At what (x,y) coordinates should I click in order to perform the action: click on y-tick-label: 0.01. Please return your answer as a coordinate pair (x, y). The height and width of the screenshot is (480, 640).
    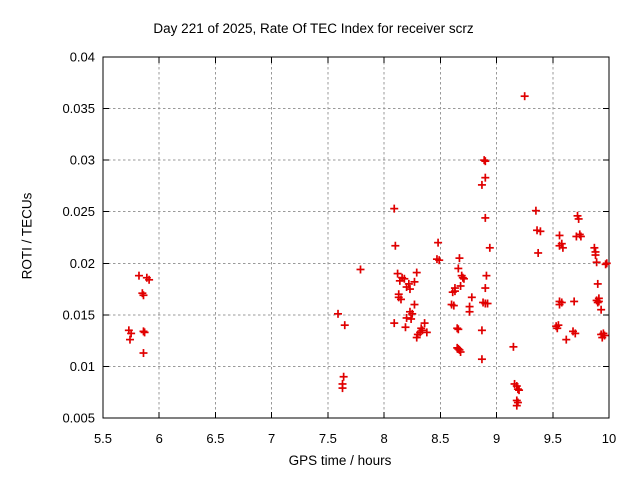
    Looking at the image, I should click on (82, 366).